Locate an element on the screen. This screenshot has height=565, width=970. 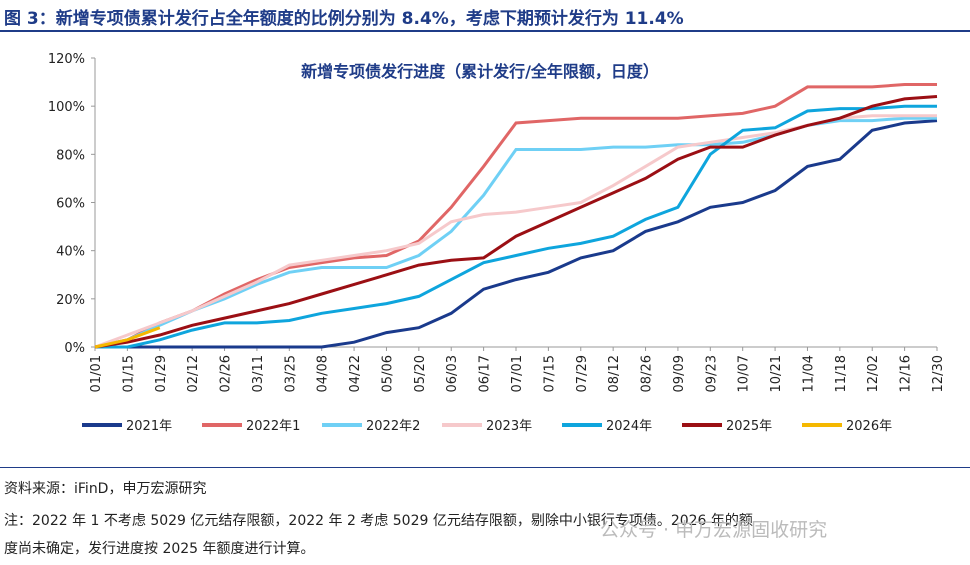
y-tick-label: 60% is located at coordinates (70, 204).